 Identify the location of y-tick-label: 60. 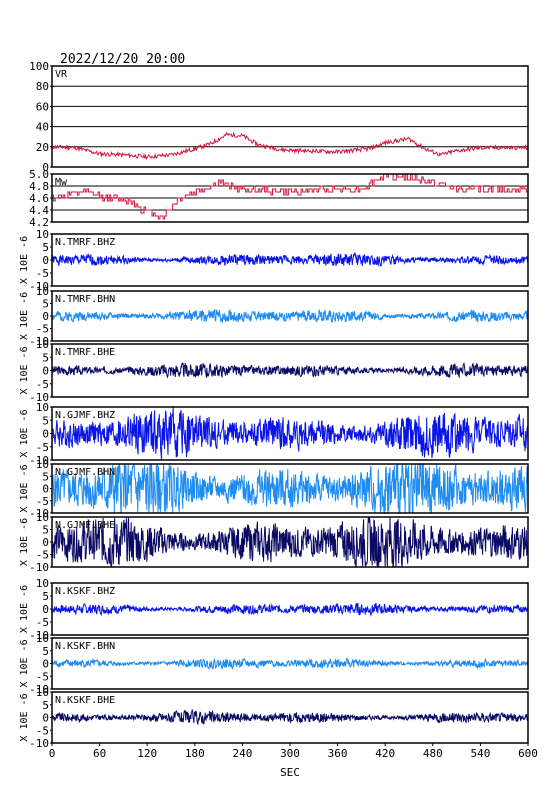
(42, 106).